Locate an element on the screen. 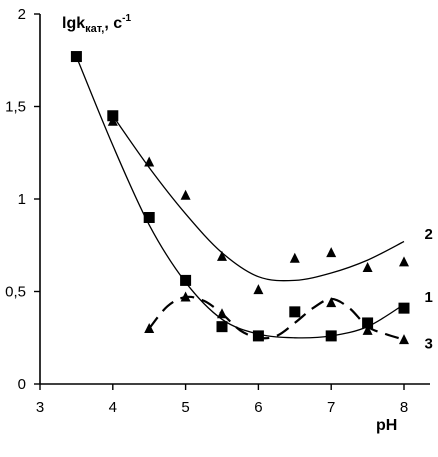 Image resolution: width=438 pixels, height=457 pixels. x-tick-label: 5 is located at coordinates (185, 407).